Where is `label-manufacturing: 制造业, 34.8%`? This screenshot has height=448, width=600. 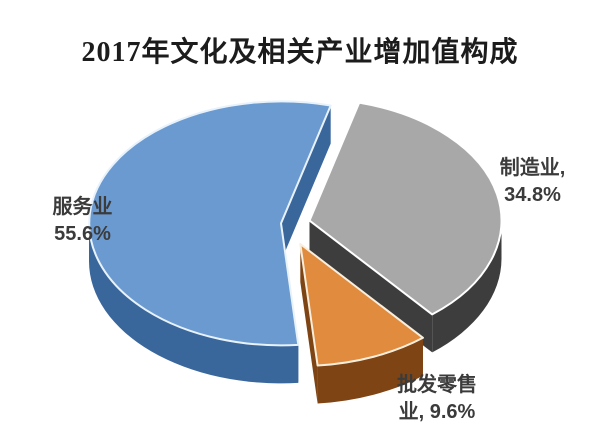 label-manufacturing: 制造业, 34.8% is located at coordinates (532, 182).